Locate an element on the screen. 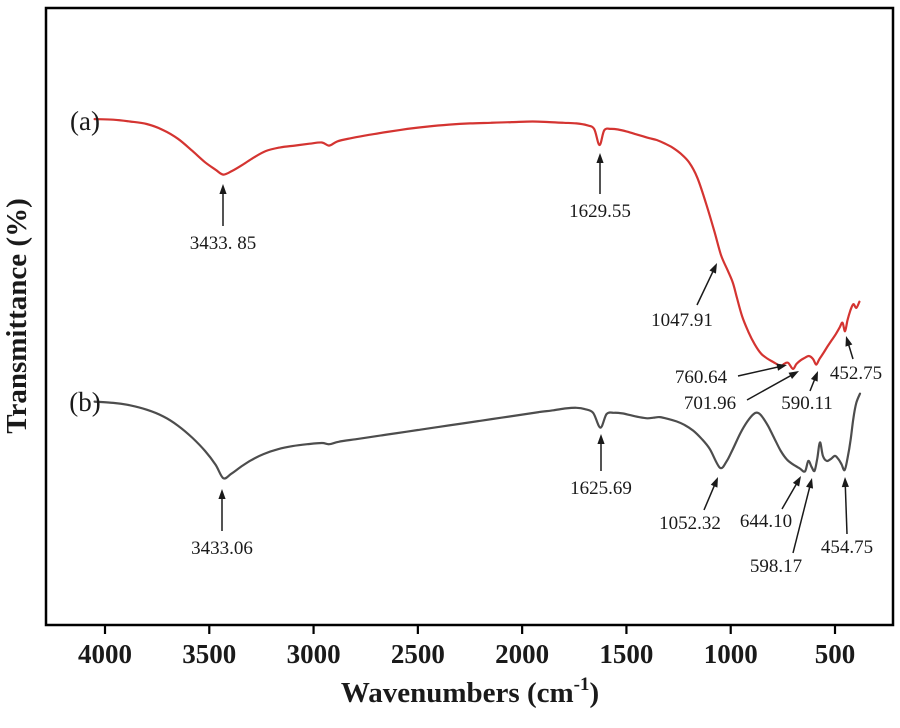 The width and height of the screenshot is (900, 728). curve-label: (b) is located at coordinates (84, 402).